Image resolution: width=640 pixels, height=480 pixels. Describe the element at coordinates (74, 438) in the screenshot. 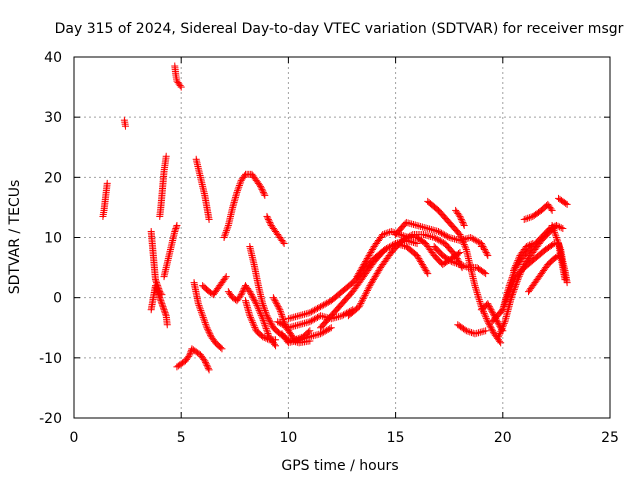

I see `x-tick-label: 0` at that location.